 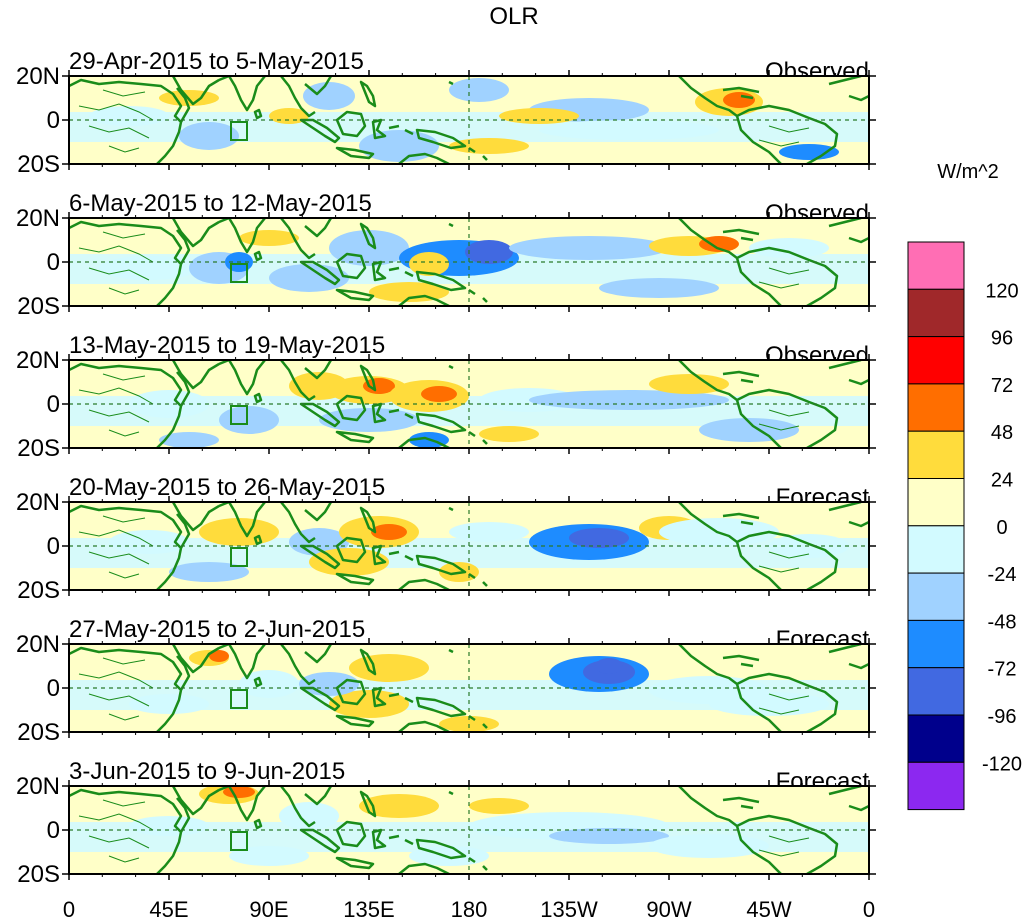 What do you see at coordinates (1001, 528) in the screenshot?
I see `colorbar-label: 0` at bounding box center [1001, 528].